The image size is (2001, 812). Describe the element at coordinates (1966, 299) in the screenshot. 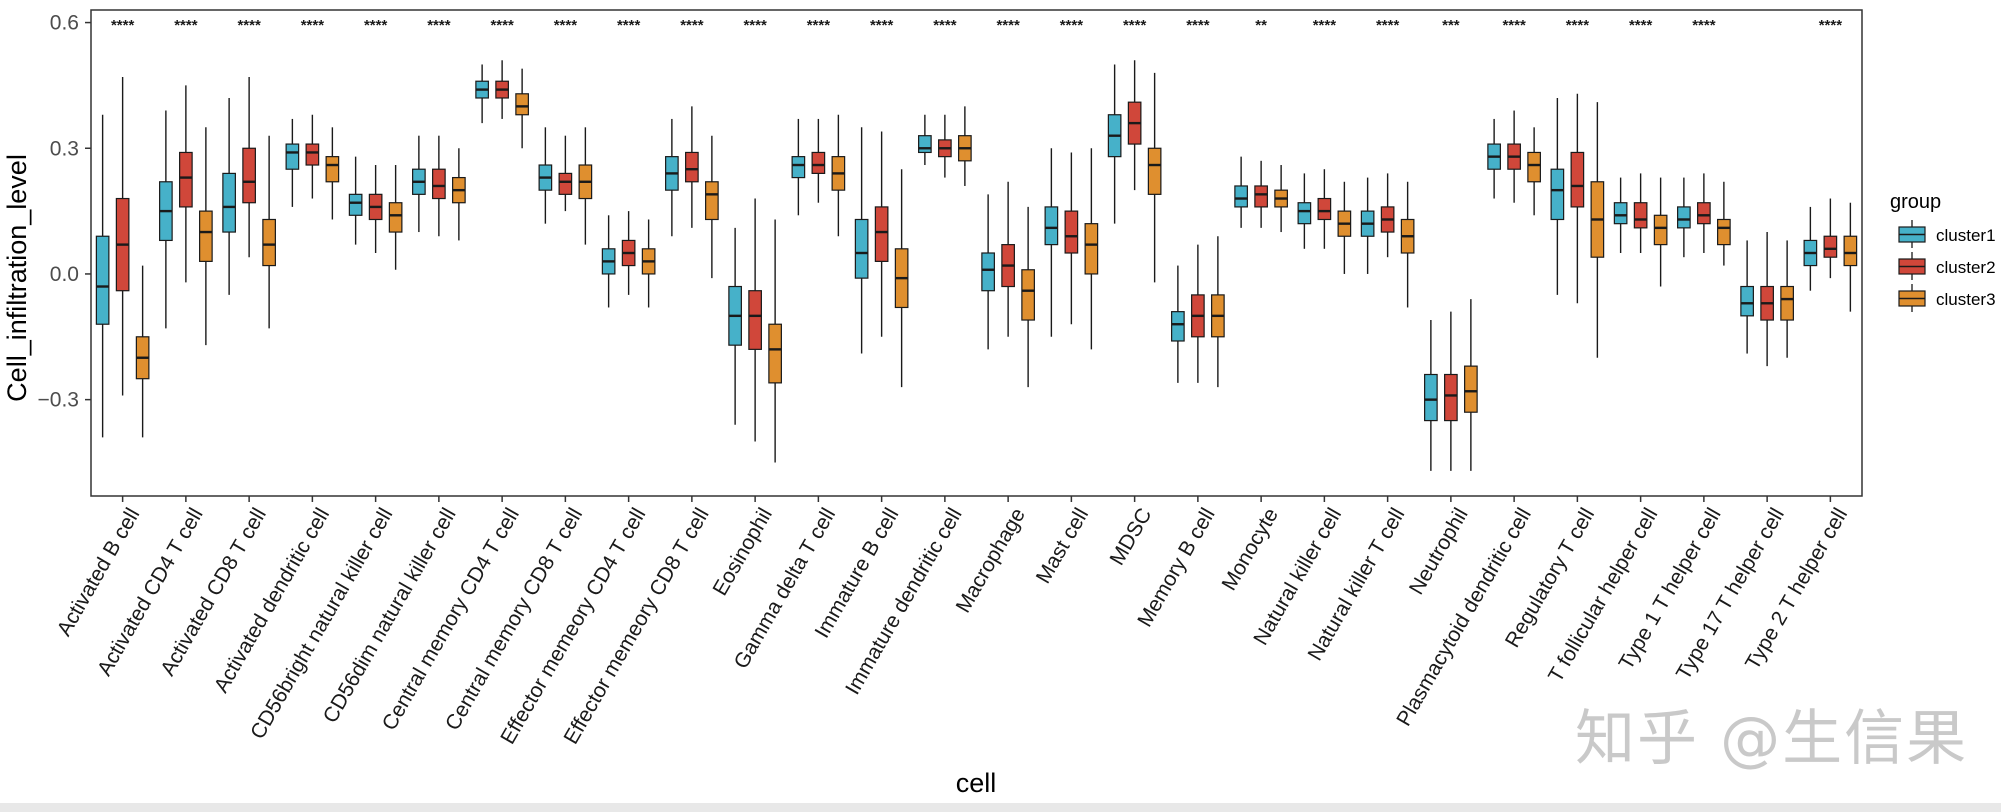

I see `legend-label-cluster3: cluster3` at that location.